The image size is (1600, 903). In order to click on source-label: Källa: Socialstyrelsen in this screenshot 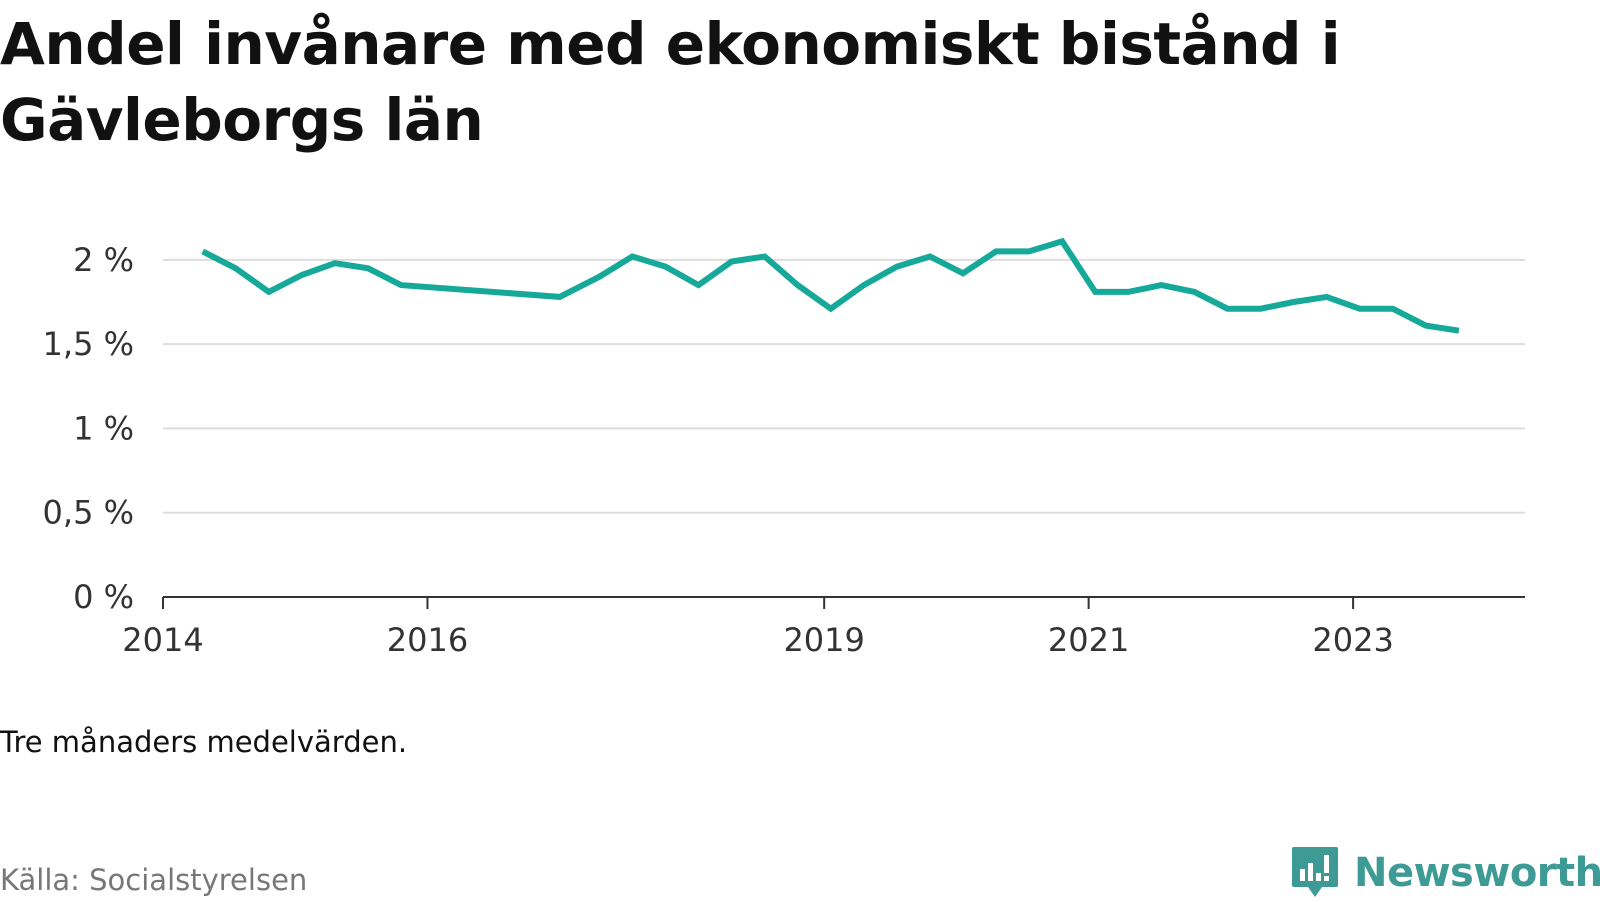, I will do `click(153, 880)`.